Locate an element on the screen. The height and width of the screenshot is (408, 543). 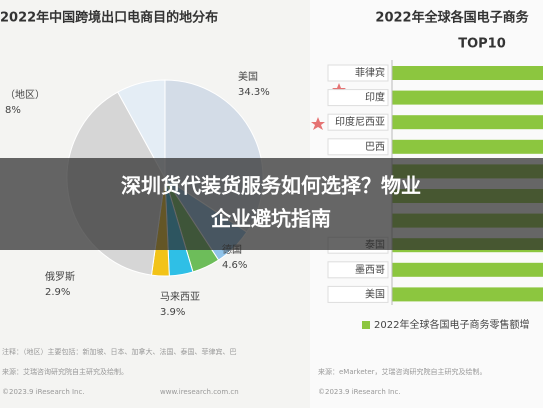
y-tick-label: 巴西 is located at coordinates (375, 147).